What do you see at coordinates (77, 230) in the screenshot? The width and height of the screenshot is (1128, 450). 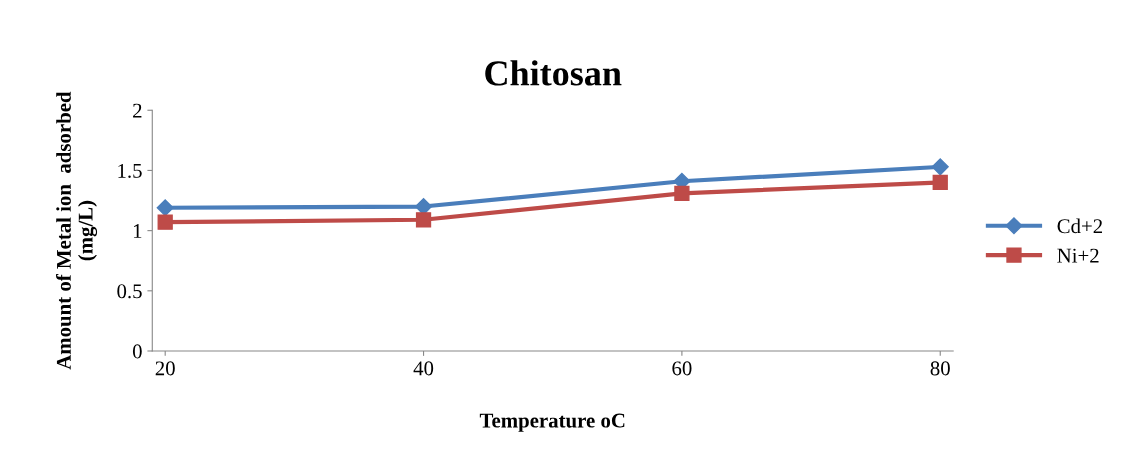 I see `y-axis-title: Amount of Metal ion adsorbed (mg/L)` at bounding box center [77, 230].